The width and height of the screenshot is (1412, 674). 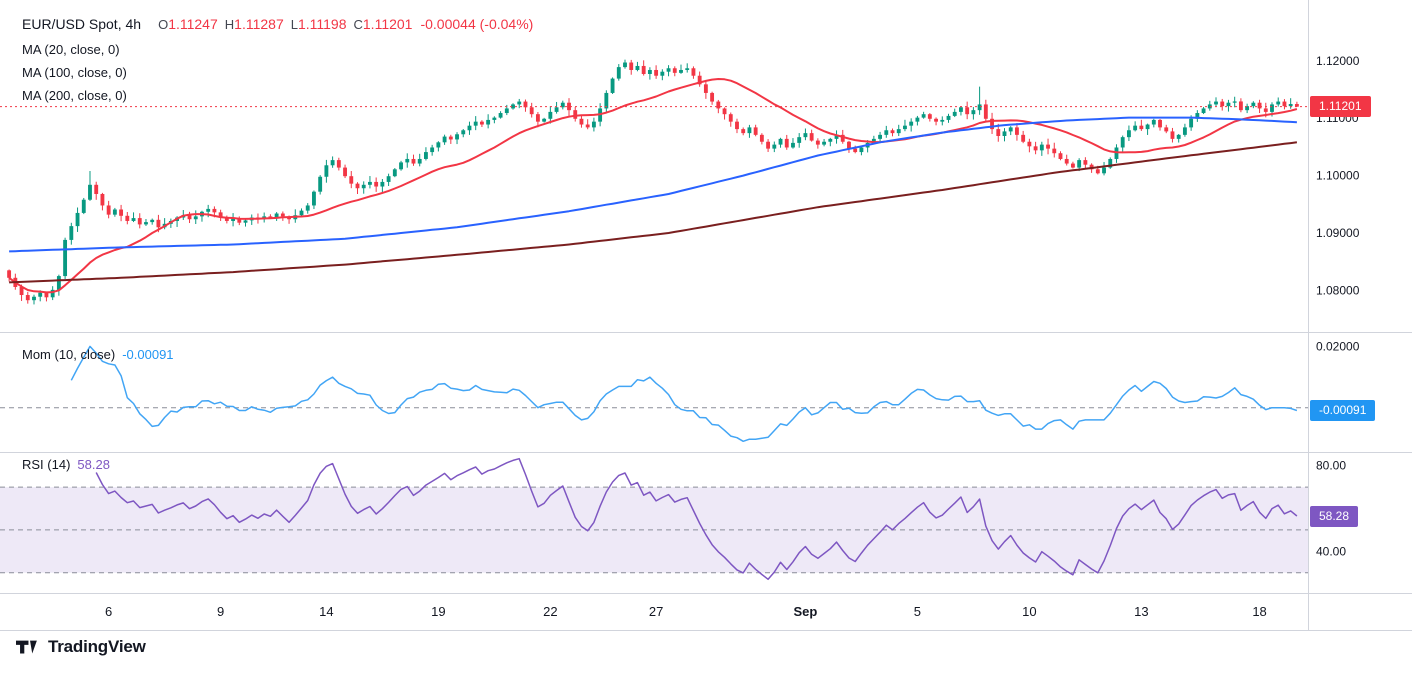 What do you see at coordinates (93, 464) in the screenshot?
I see `rsi-legend-value: 58.28` at bounding box center [93, 464].